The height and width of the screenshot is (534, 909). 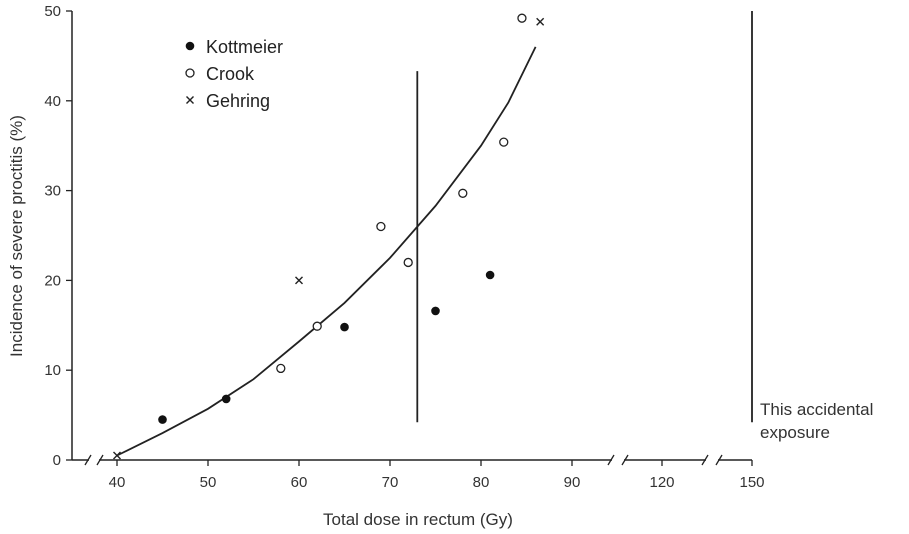 What do you see at coordinates (238, 101) in the screenshot?
I see `legend-label-gehring: Gehring` at bounding box center [238, 101].